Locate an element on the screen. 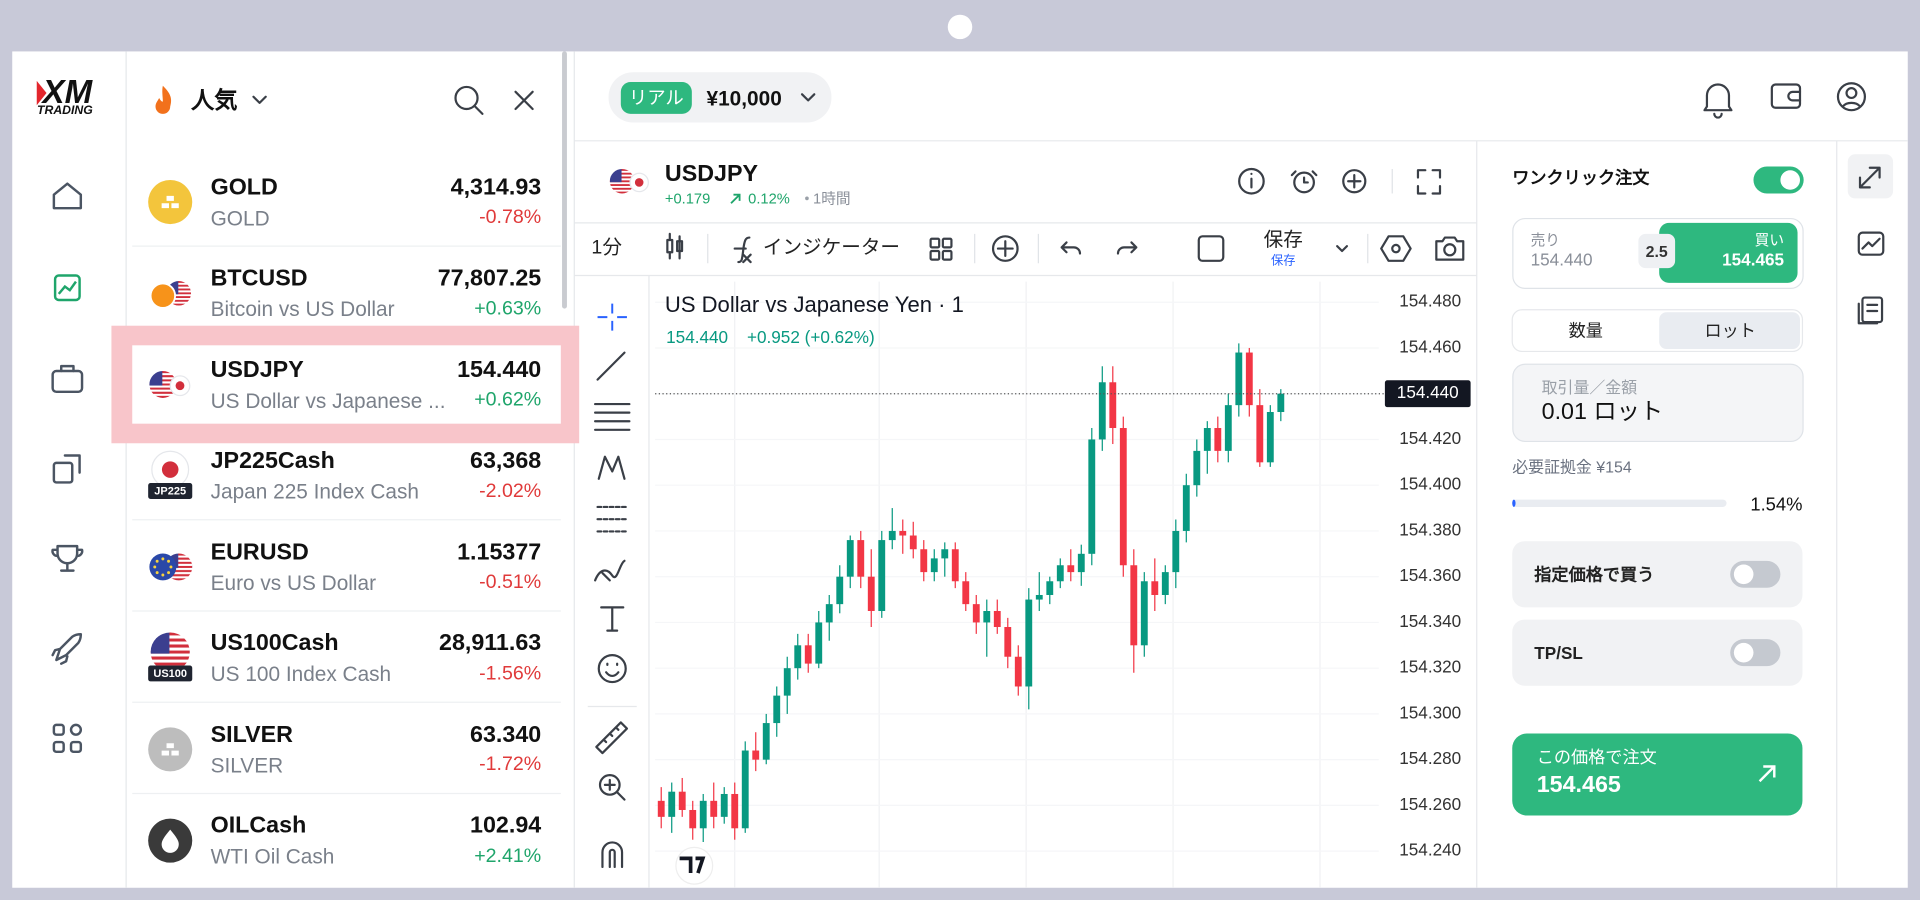  symbol: BTCUSD is located at coordinates (259, 278).